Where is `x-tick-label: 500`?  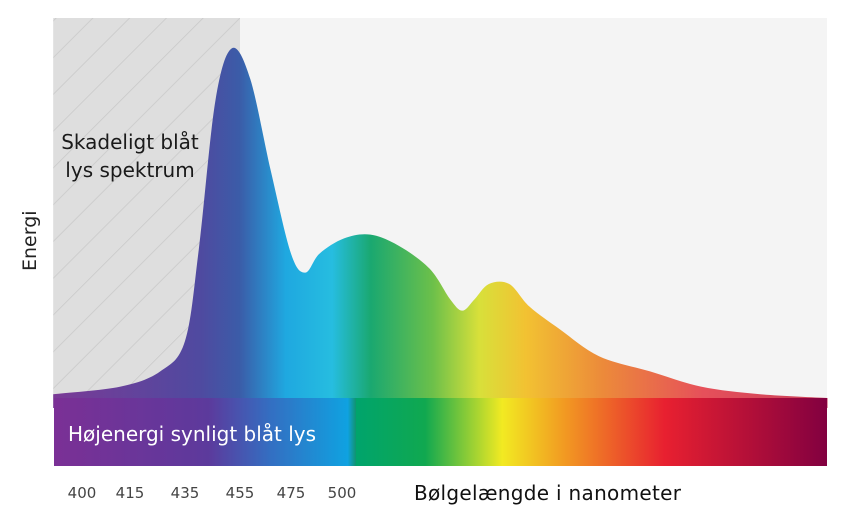
x-tick-label: 500 is located at coordinates (342, 493).